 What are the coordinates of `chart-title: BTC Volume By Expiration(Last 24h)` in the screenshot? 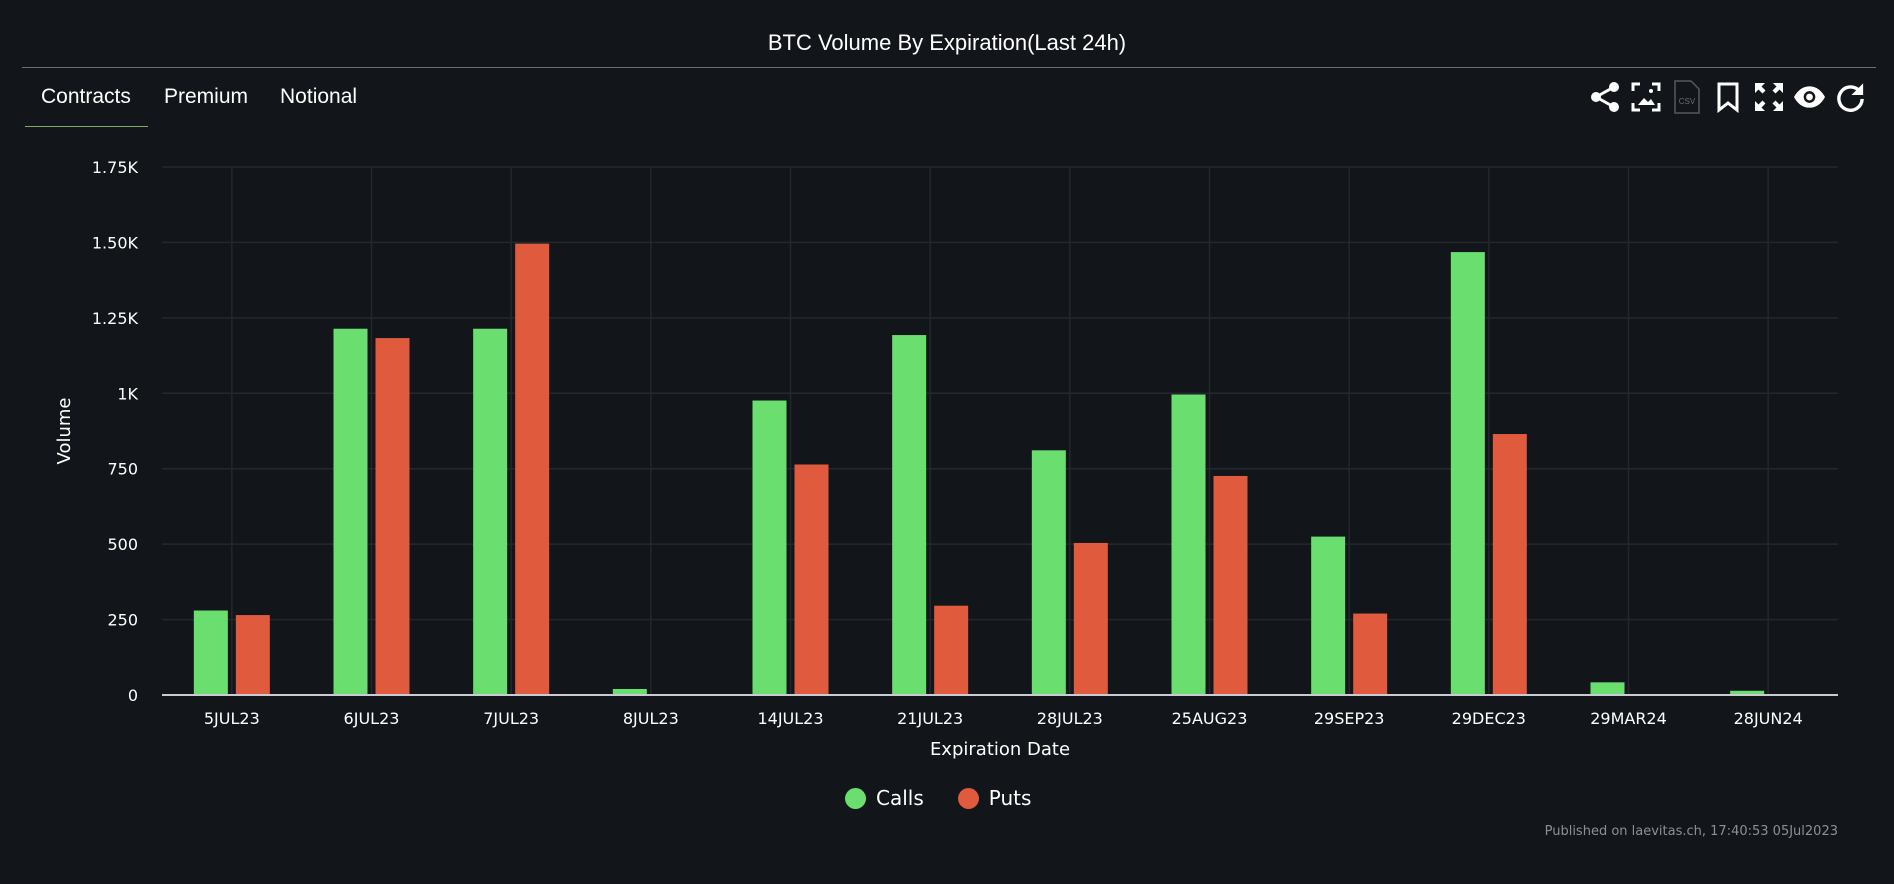 It's located at (947, 42).